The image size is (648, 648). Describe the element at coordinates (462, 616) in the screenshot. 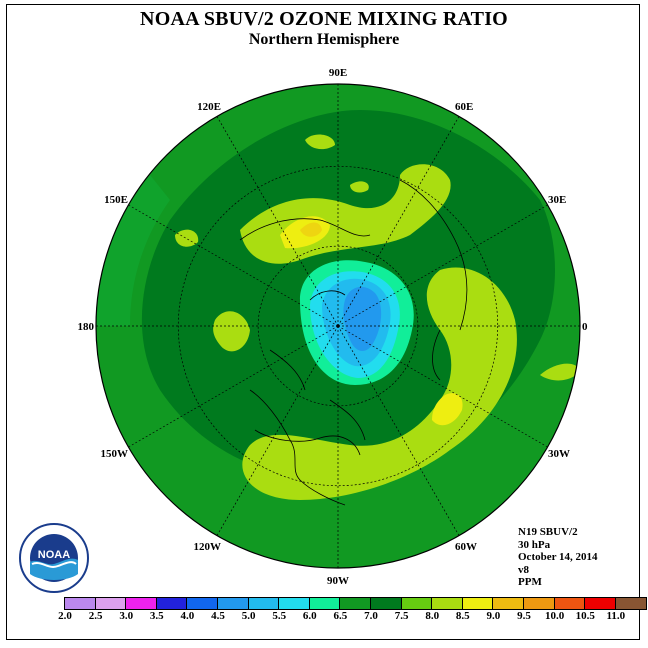

I see `color-scale-label: 8.5` at that location.